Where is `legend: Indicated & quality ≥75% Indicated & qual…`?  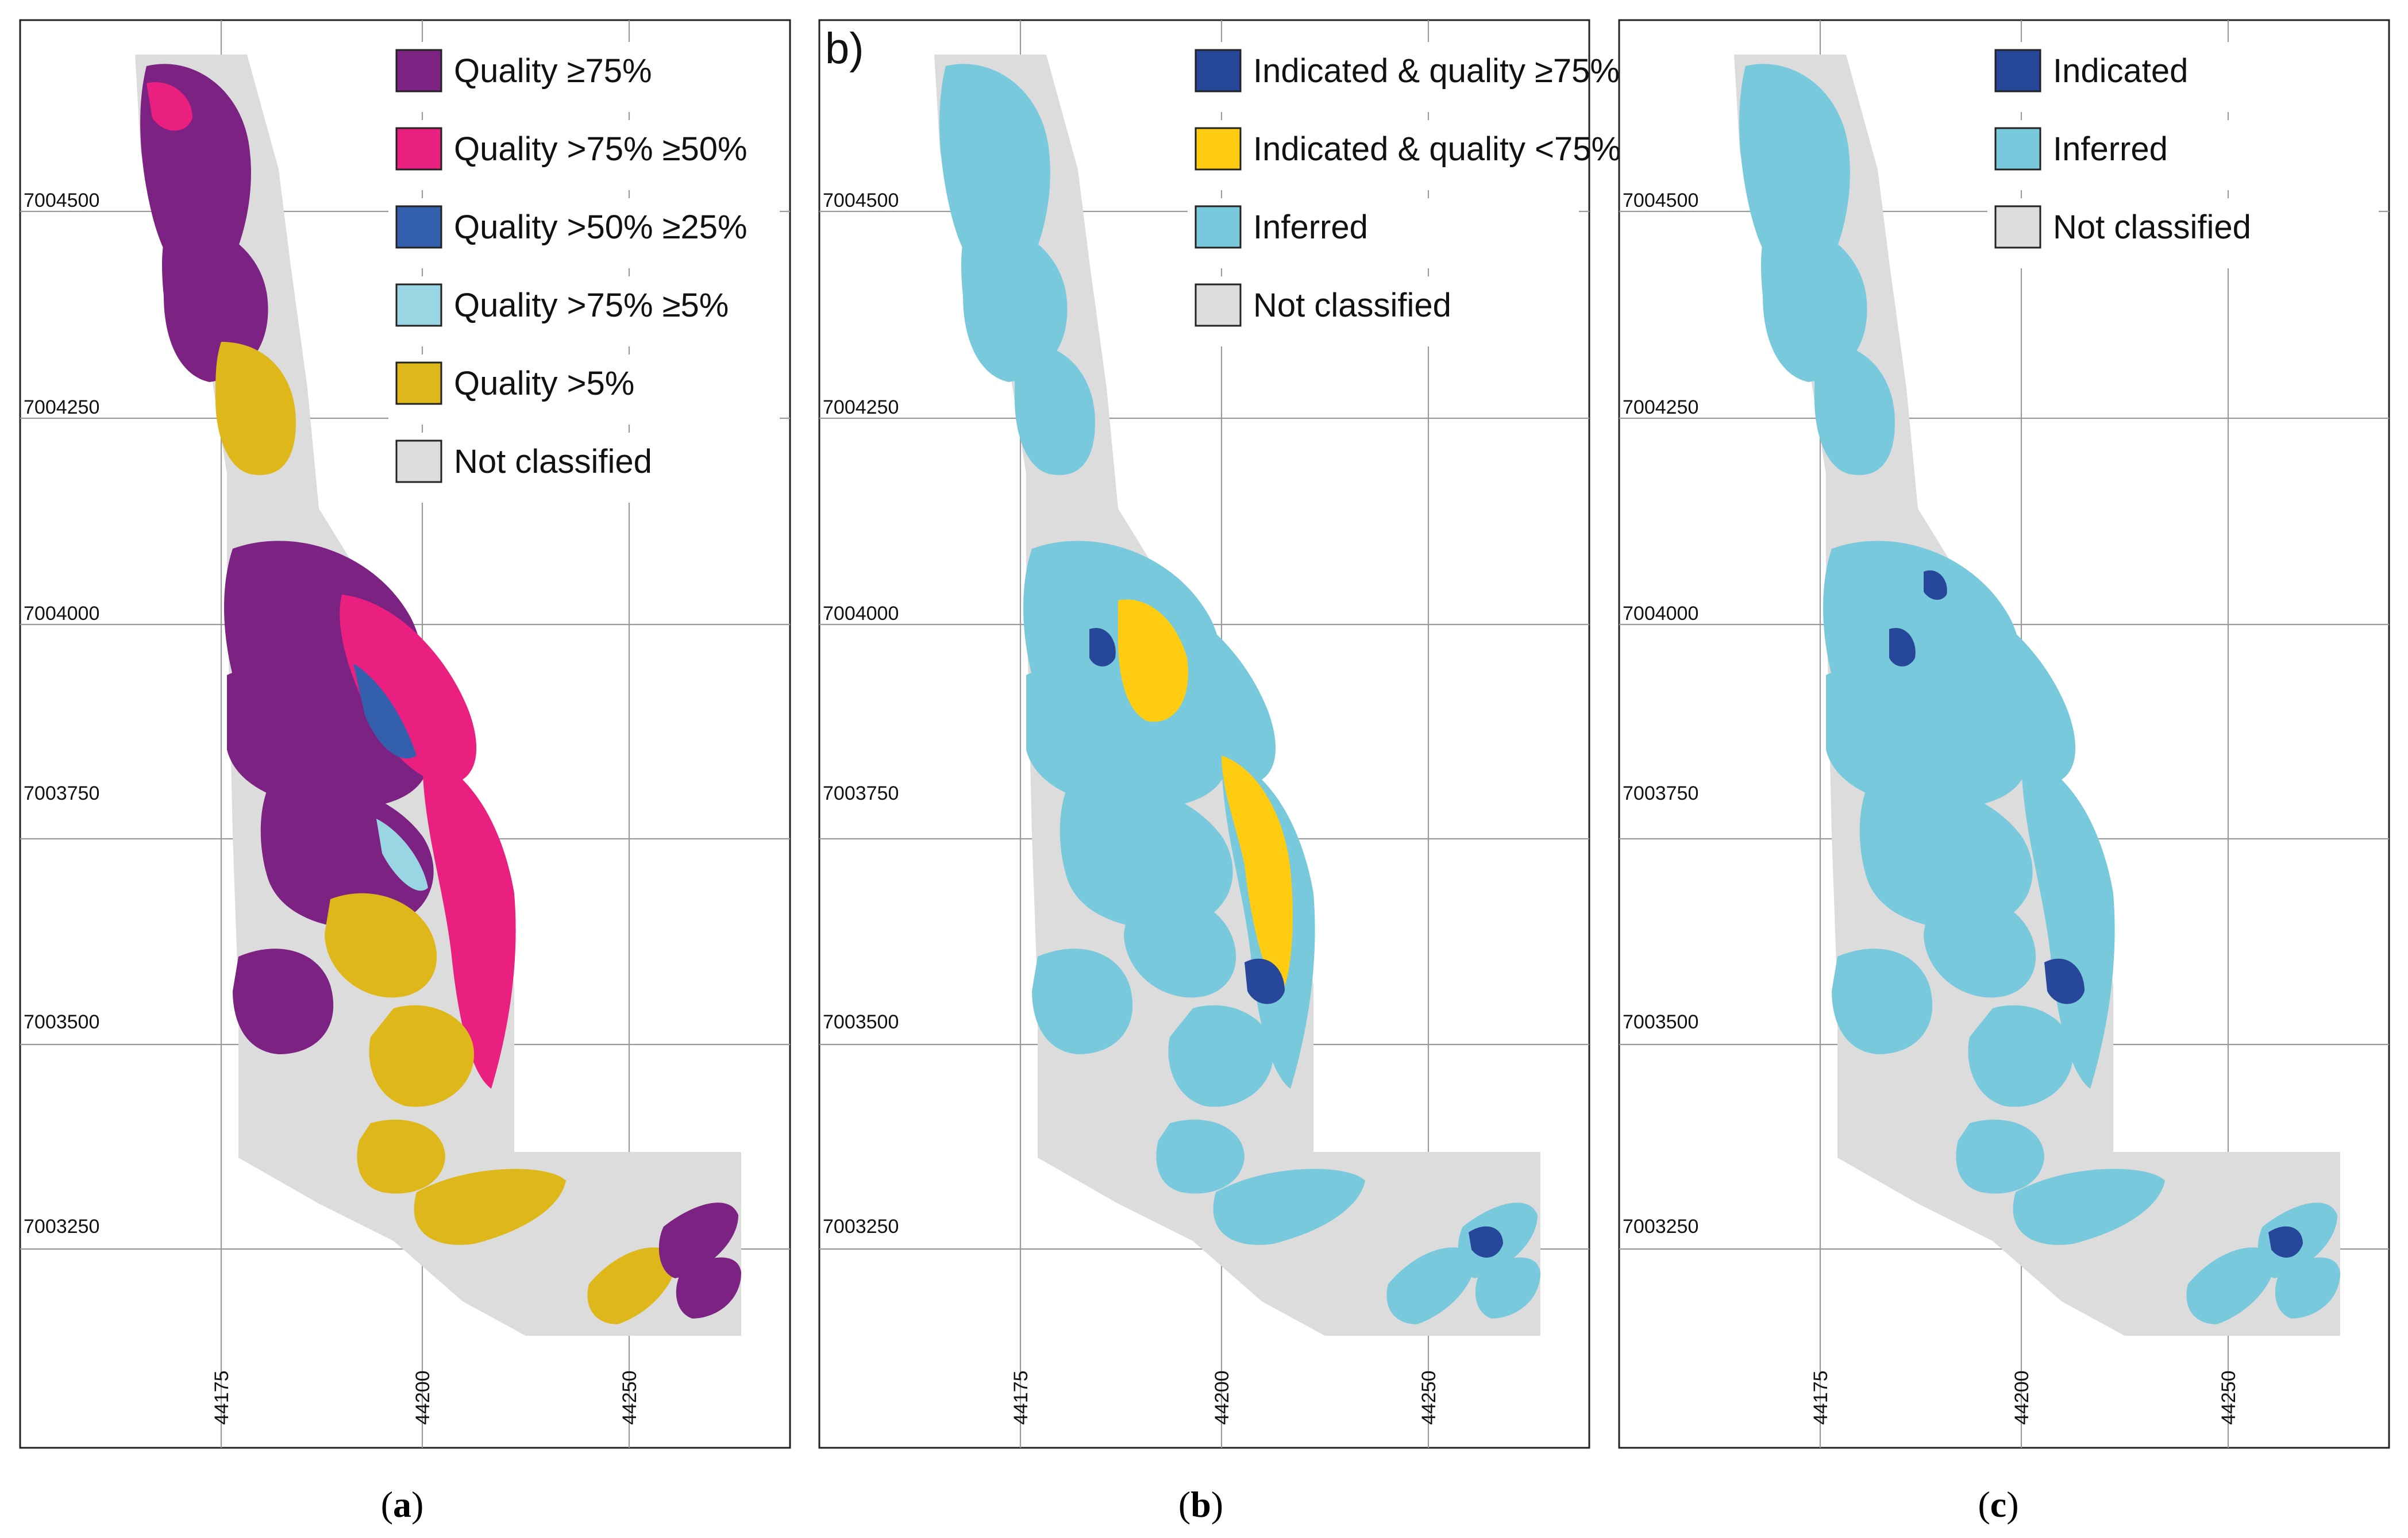 legend: Indicated & quality ≥75% Indicated & qual… is located at coordinates (1404, 194).